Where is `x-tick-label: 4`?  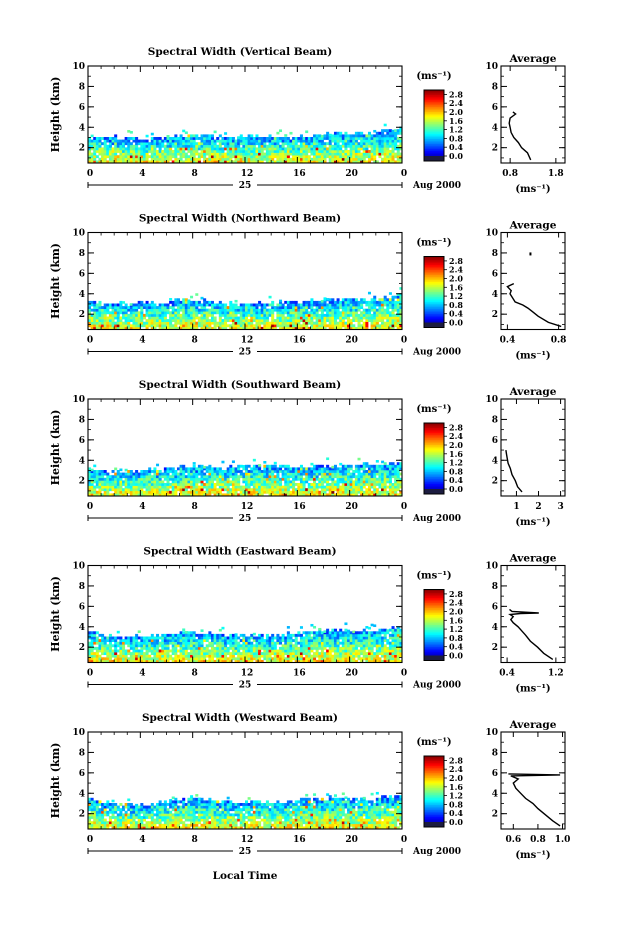 x-tick-label: 4 is located at coordinates (142, 840).